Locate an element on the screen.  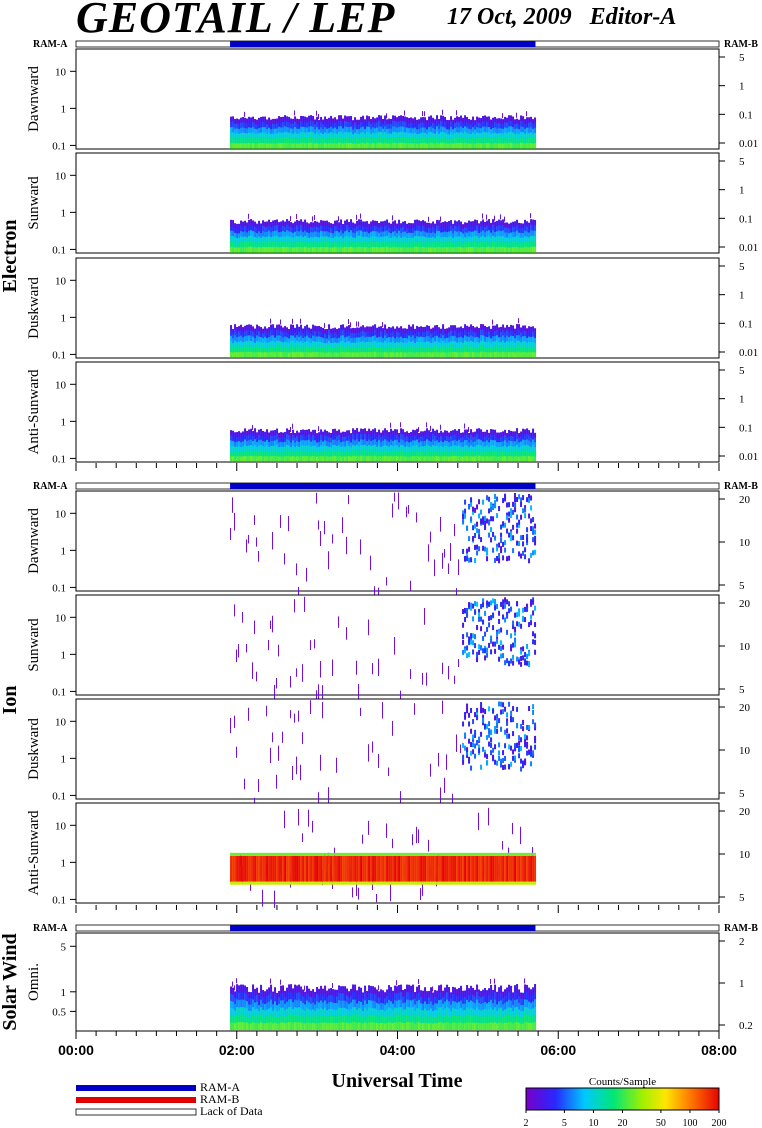
y2-tick-label: 0.1 is located at coordinates (746, 324).